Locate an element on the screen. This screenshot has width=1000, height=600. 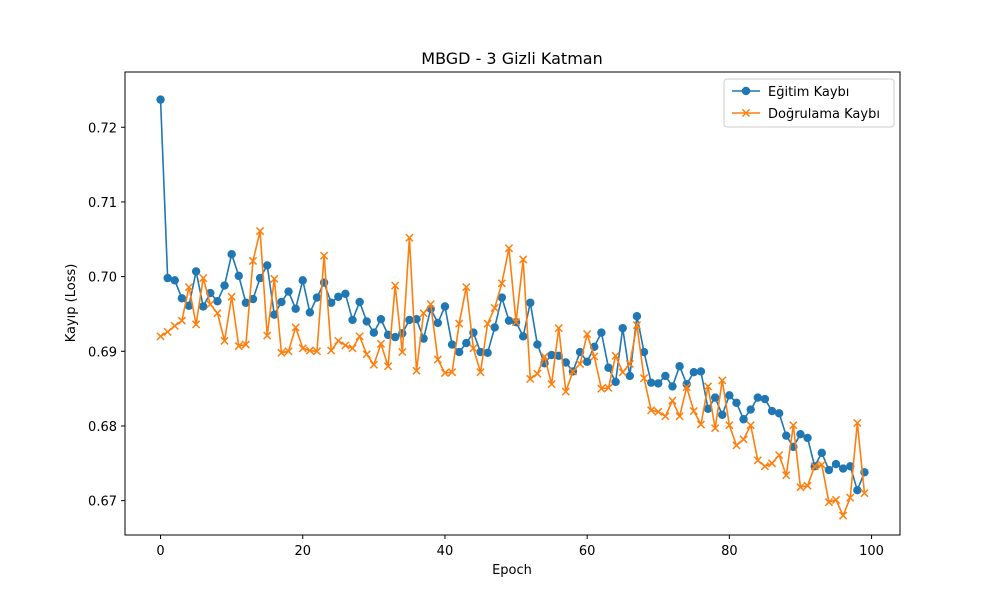
y-tick-label: 0.69 is located at coordinates (102, 352).